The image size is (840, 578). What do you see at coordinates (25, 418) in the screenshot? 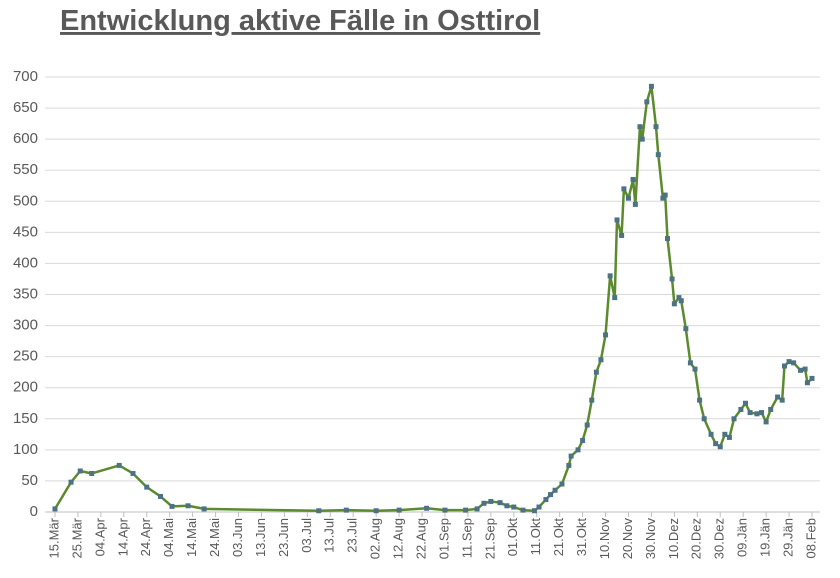
I see `y-tick-label: 150` at bounding box center [25, 418].